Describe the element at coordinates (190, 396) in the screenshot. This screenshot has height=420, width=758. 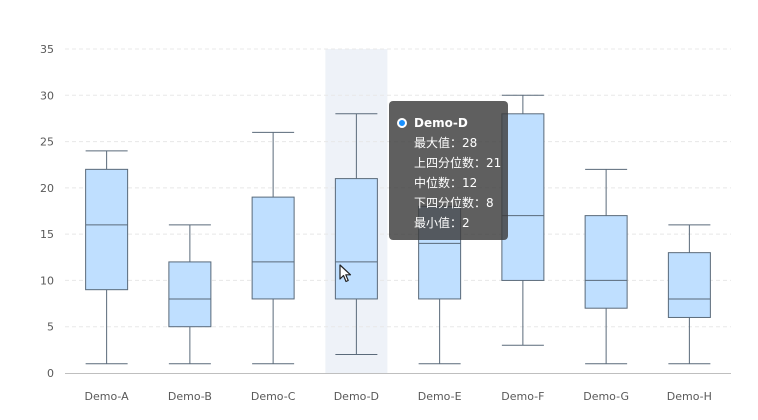
I see `x-category-label: Demo-B` at that location.